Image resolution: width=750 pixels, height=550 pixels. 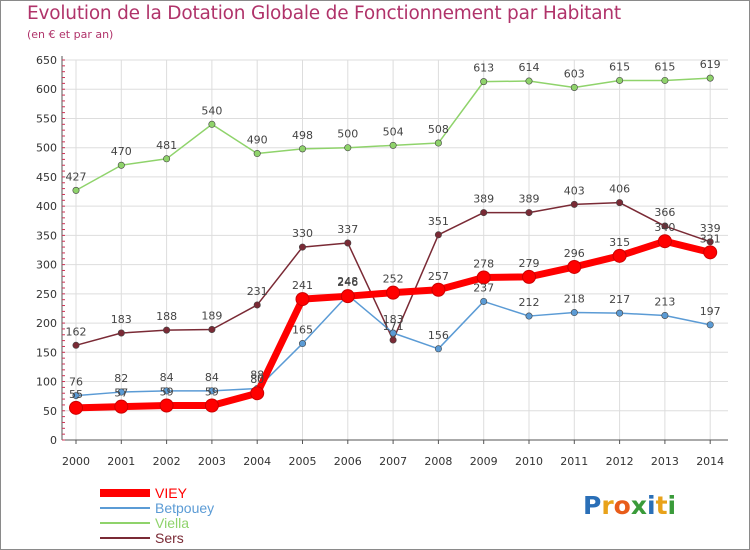 What do you see at coordinates (393, 461) in the screenshot?
I see `x-tick-label: 2007` at bounding box center [393, 461].